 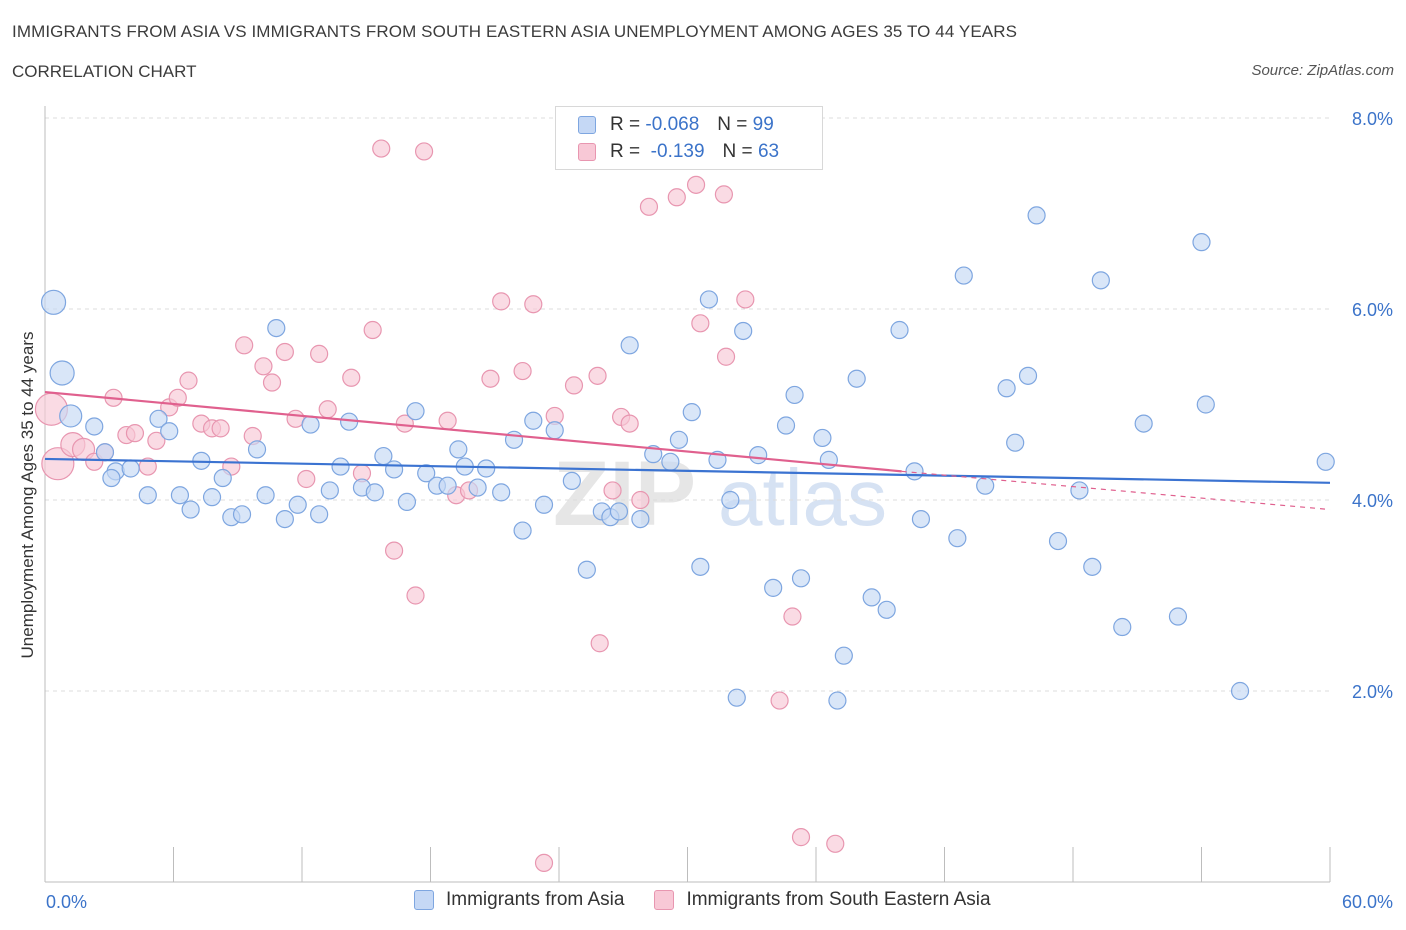 I want to click on legend-r-value: -0.139, so click(x=677, y=151).